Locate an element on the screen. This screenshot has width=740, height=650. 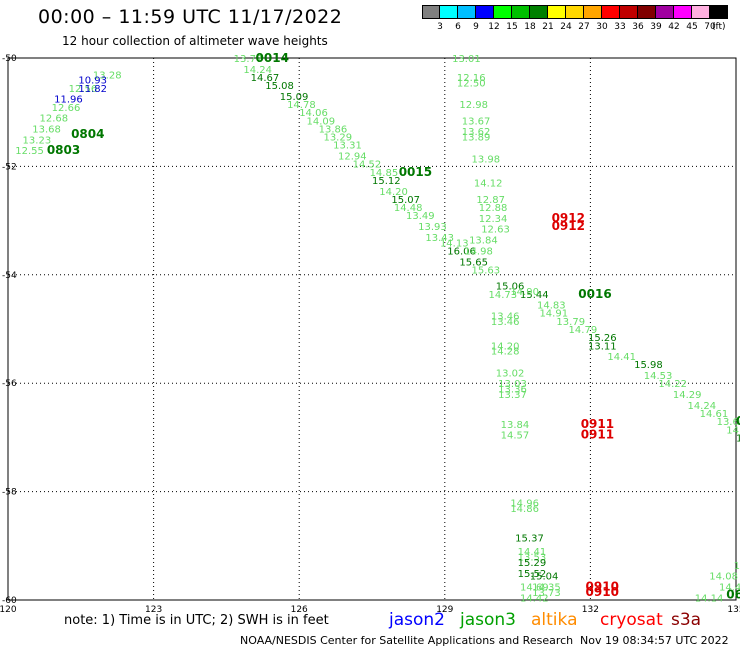
colorbar-label: 27 is located at coordinates (584, 27).